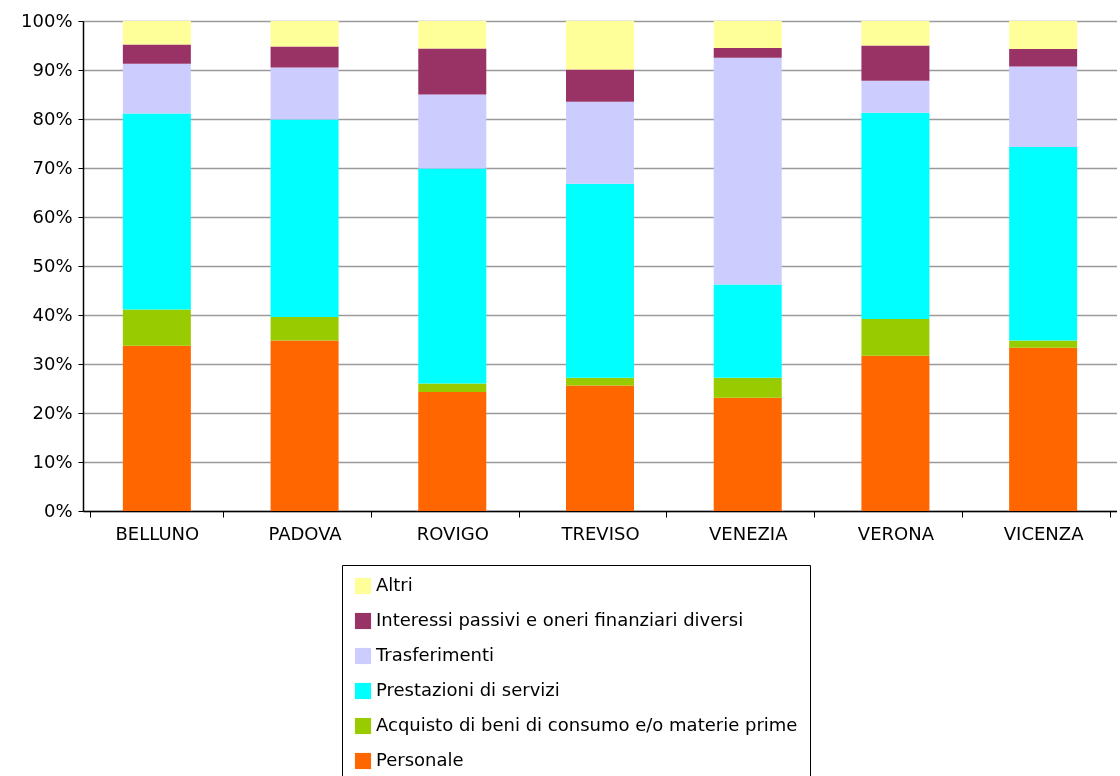 This screenshot has height=776, width=1120. Describe the element at coordinates (52, 265) in the screenshot. I see `y-tick-label: 50%` at that location.